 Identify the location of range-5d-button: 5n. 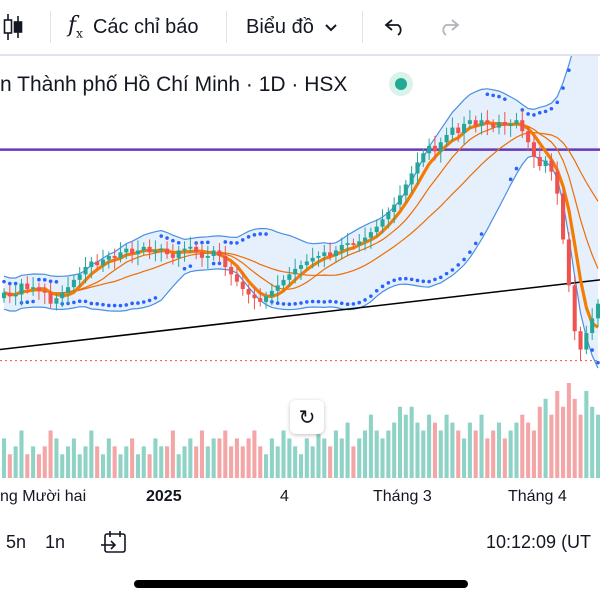
(16, 542).